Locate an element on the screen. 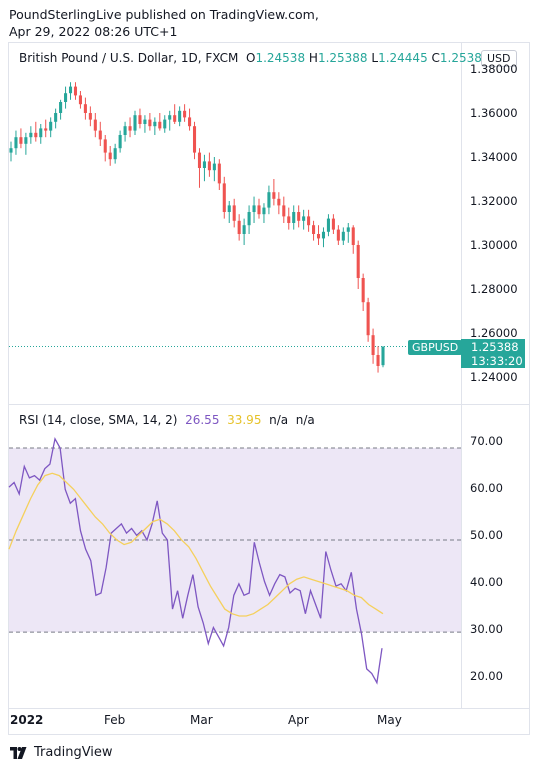  price-tick: 1.30000 is located at coordinates (494, 245).